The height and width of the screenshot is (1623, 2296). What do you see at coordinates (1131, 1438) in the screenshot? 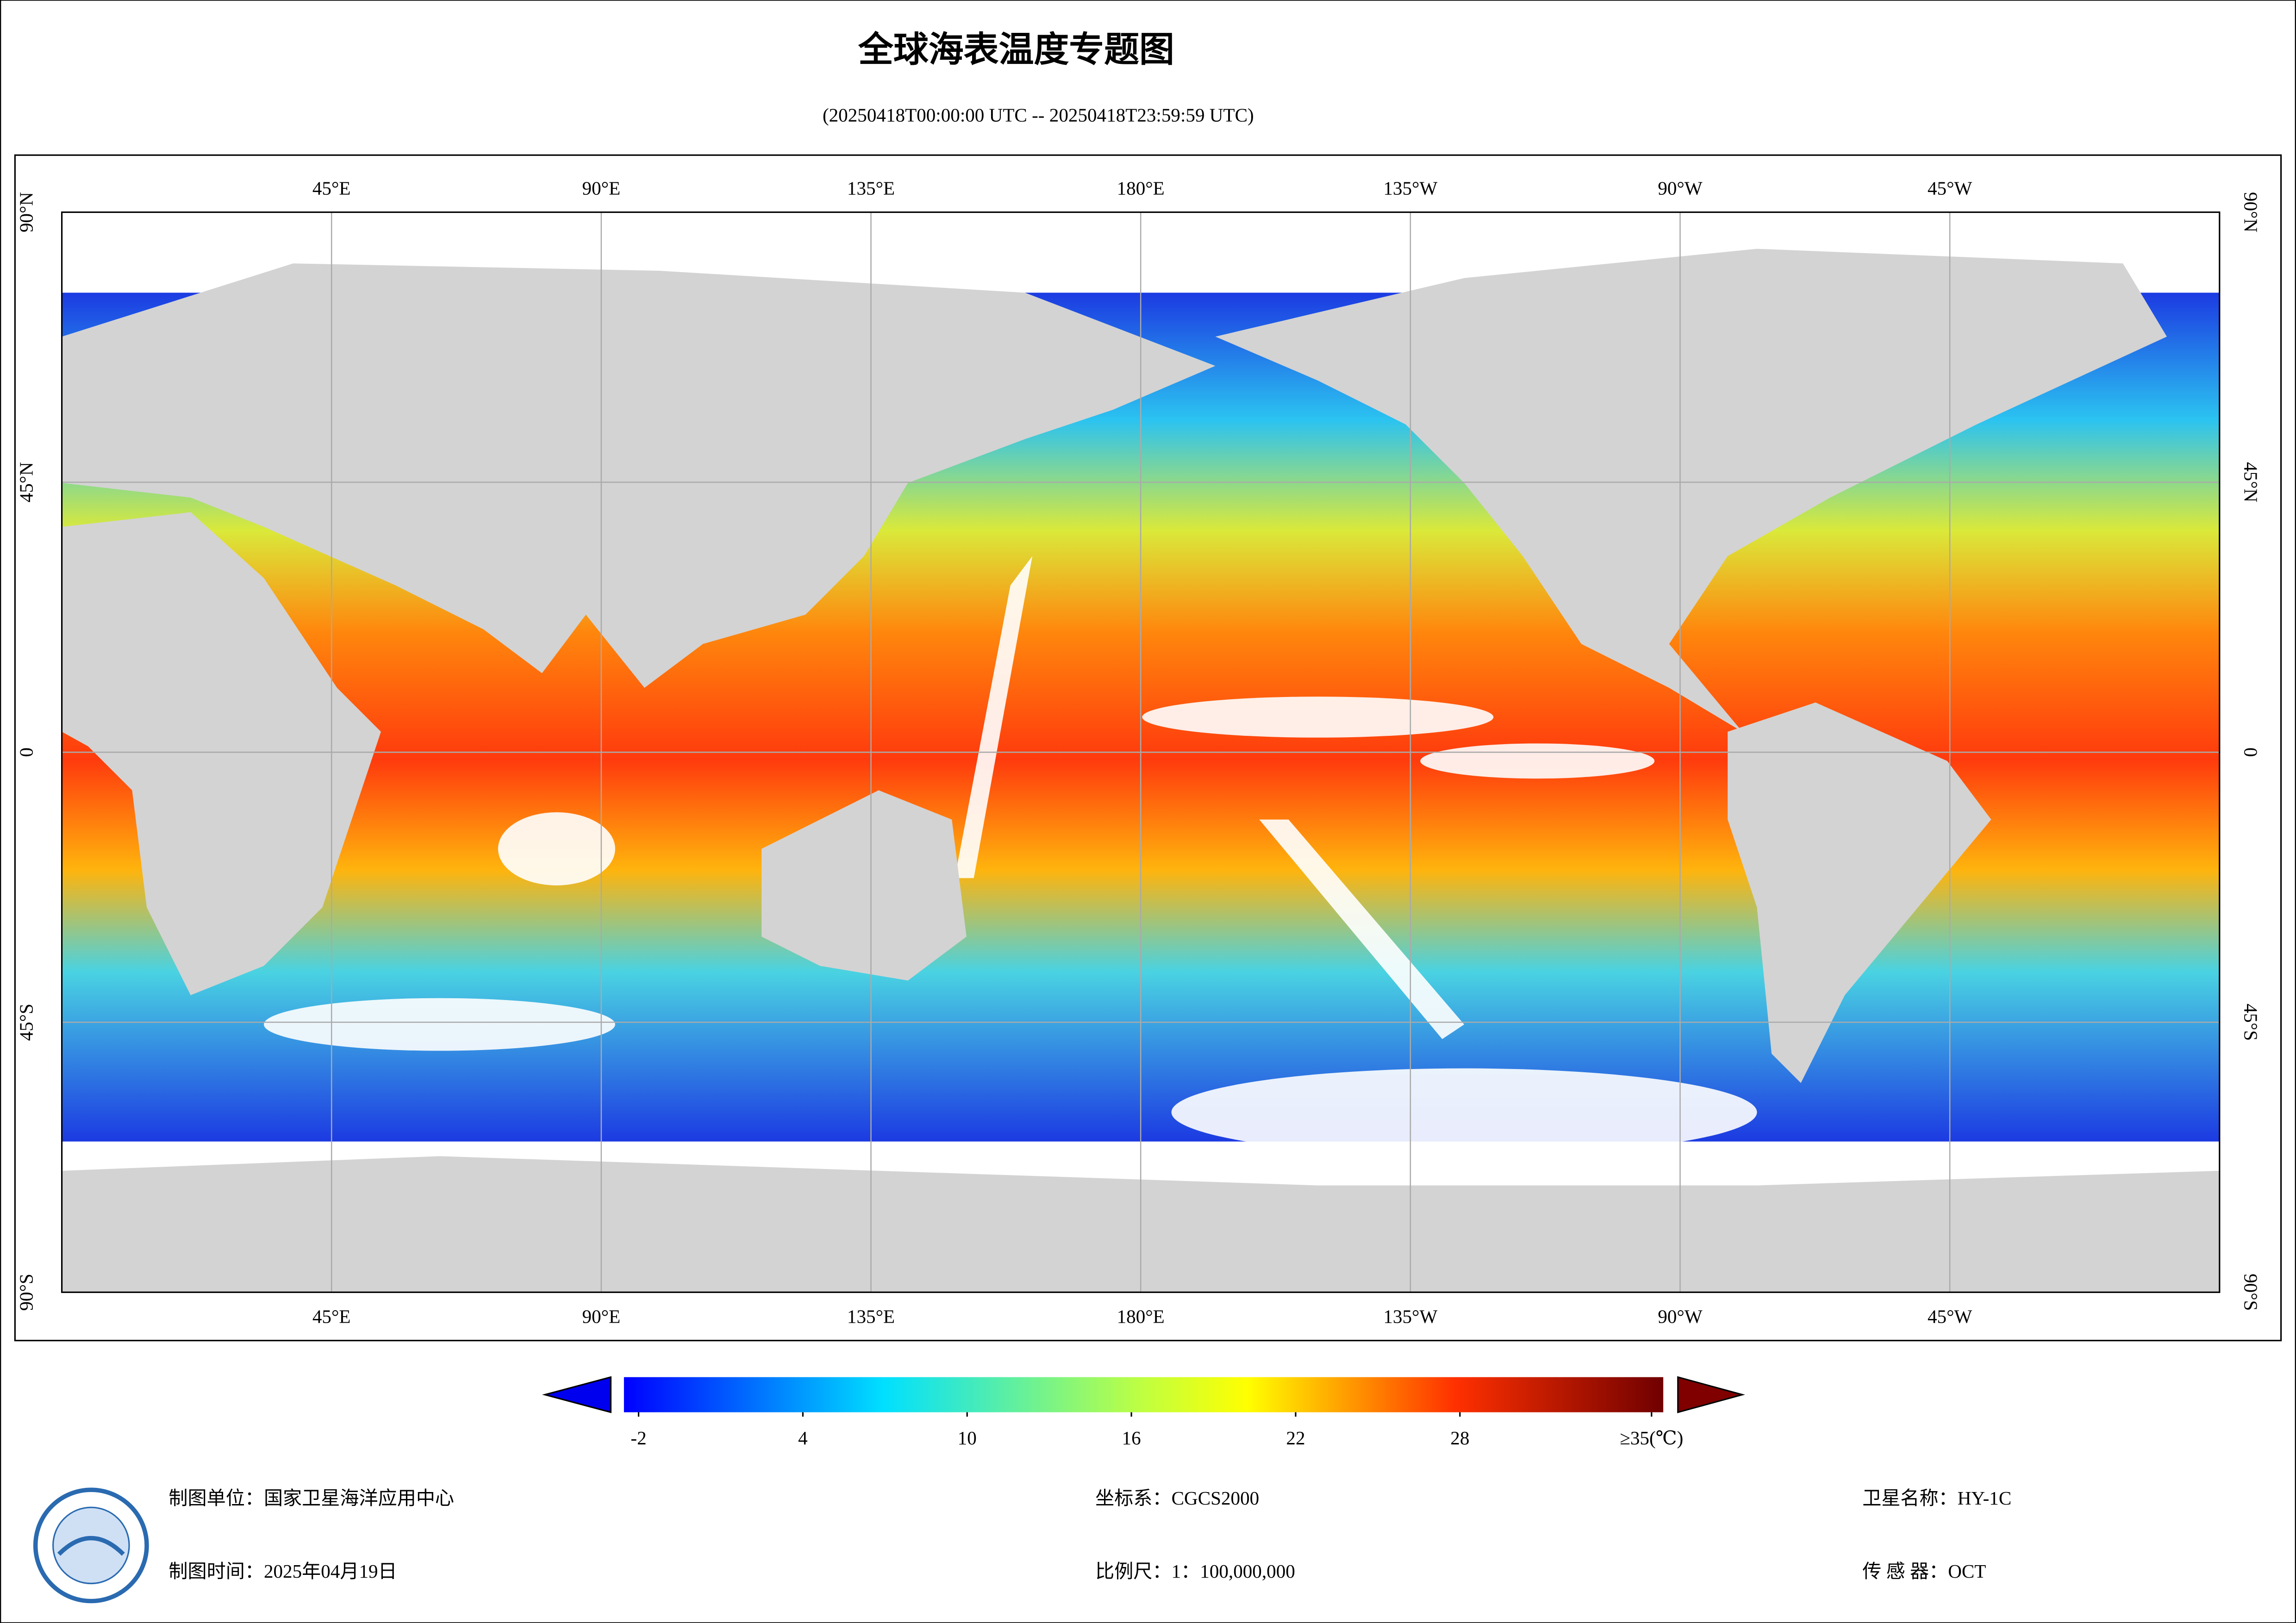
I see `colorbar-label: 16` at bounding box center [1131, 1438].